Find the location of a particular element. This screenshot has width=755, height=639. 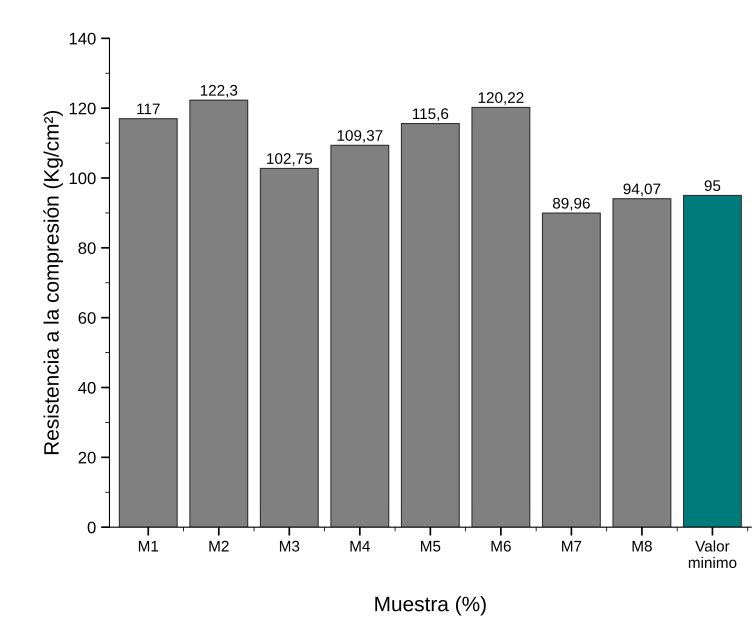

x-tick-label: M1 is located at coordinates (148, 546).